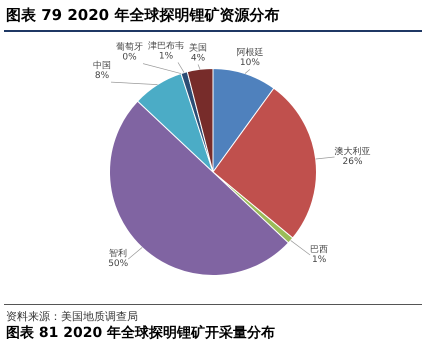 This screenshot has width=426, height=343. What do you see at coordinates (72, 316) in the screenshot?
I see `text: 资料来源：美国地质调查局` at bounding box center [72, 316].